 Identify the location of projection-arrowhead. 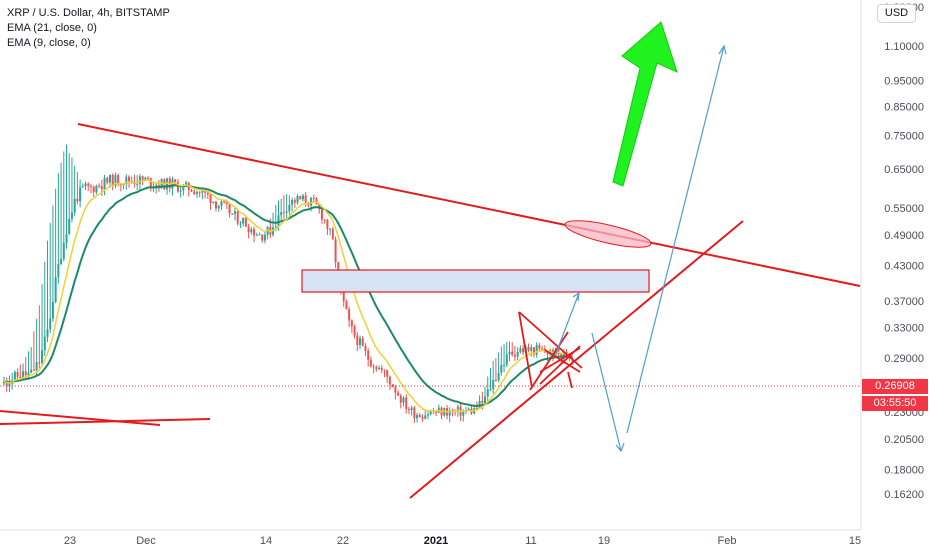
(620, 447).